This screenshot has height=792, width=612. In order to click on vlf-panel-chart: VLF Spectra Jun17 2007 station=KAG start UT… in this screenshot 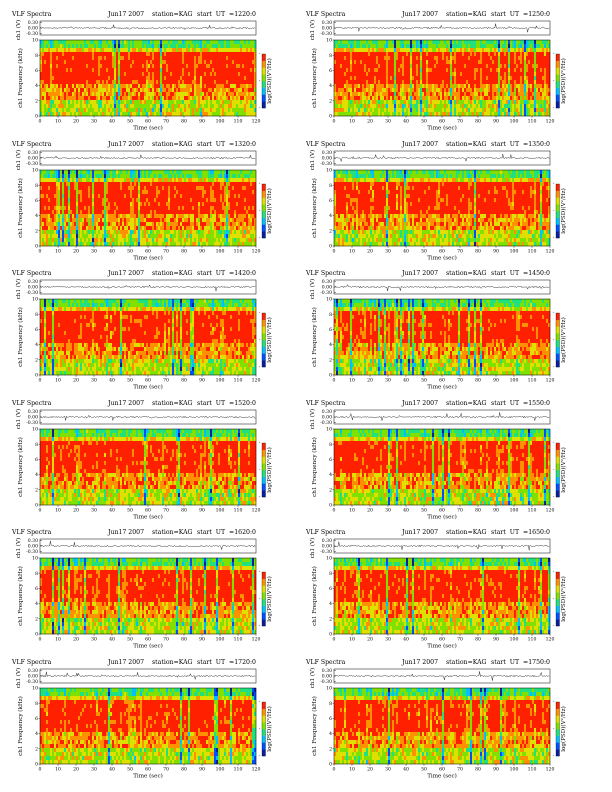, I will do `click(142, 201)`.